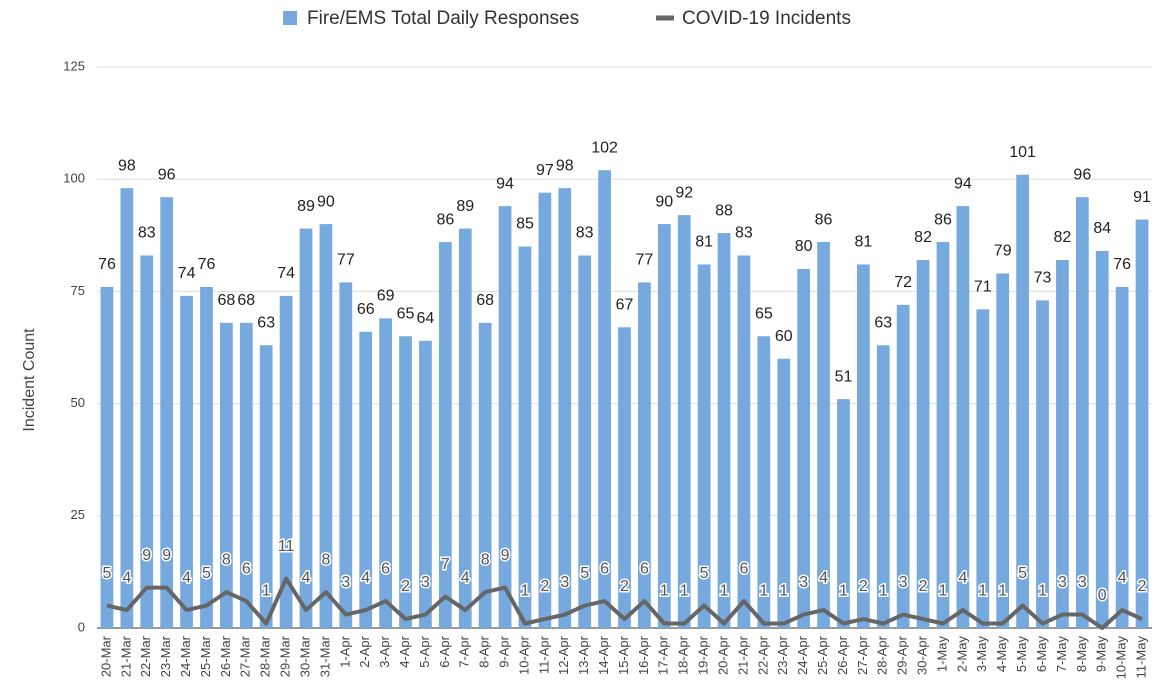 This screenshot has height=694, width=1160. What do you see at coordinates (844, 376) in the screenshot?
I see `bar-value-label: 51` at bounding box center [844, 376].